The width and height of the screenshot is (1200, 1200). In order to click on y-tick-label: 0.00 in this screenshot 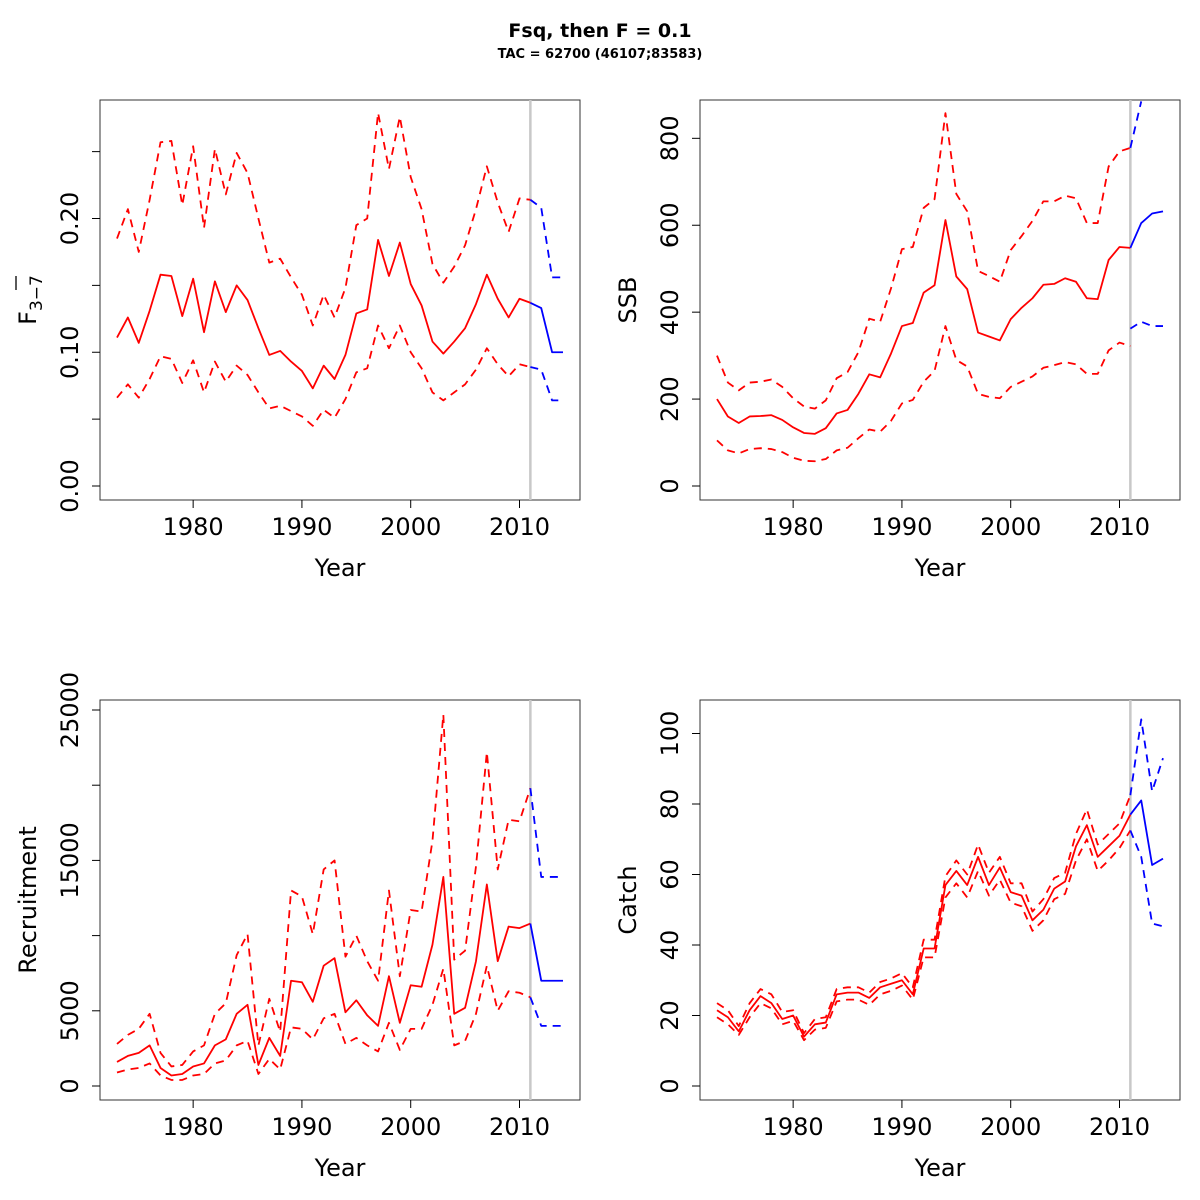, I will do `click(70, 485)`.